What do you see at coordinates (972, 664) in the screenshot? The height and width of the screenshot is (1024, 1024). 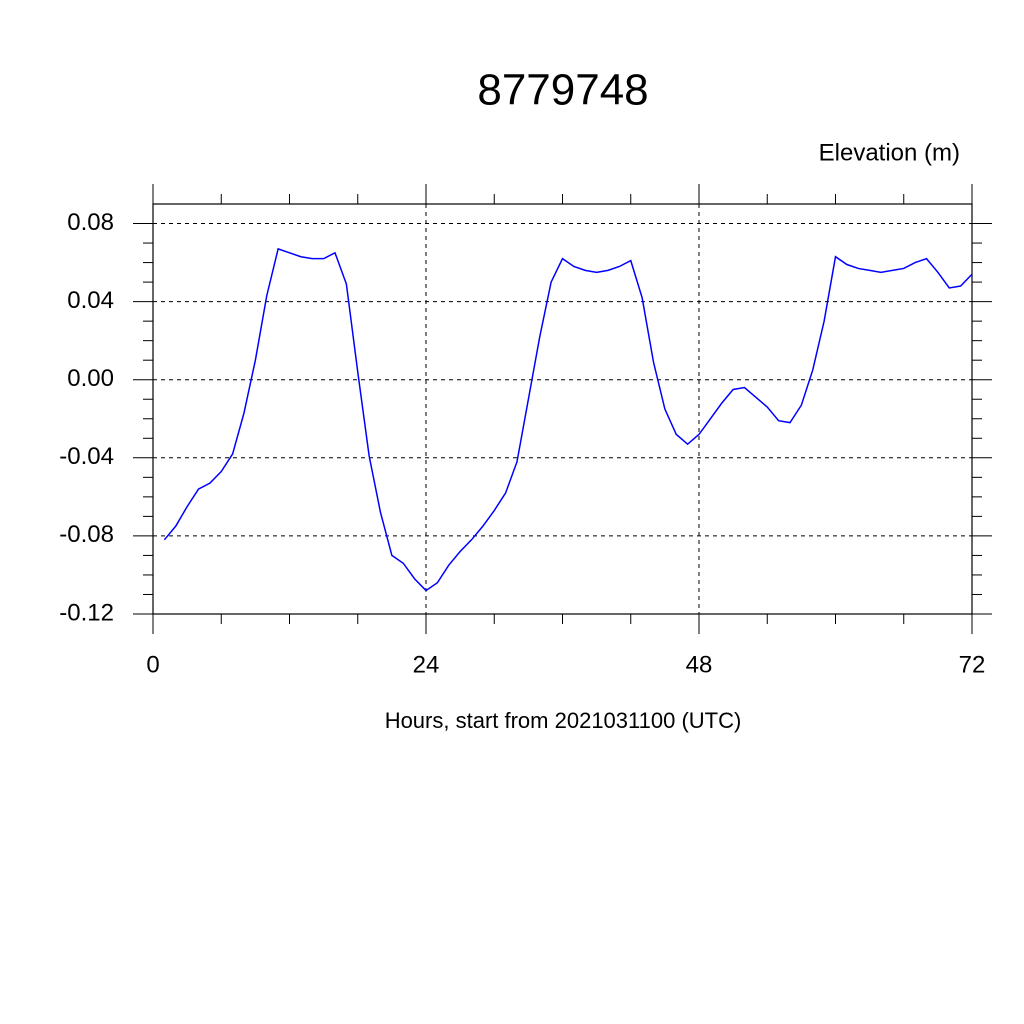 I see `x-tick-label: 72` at bounding box center [972, 664].